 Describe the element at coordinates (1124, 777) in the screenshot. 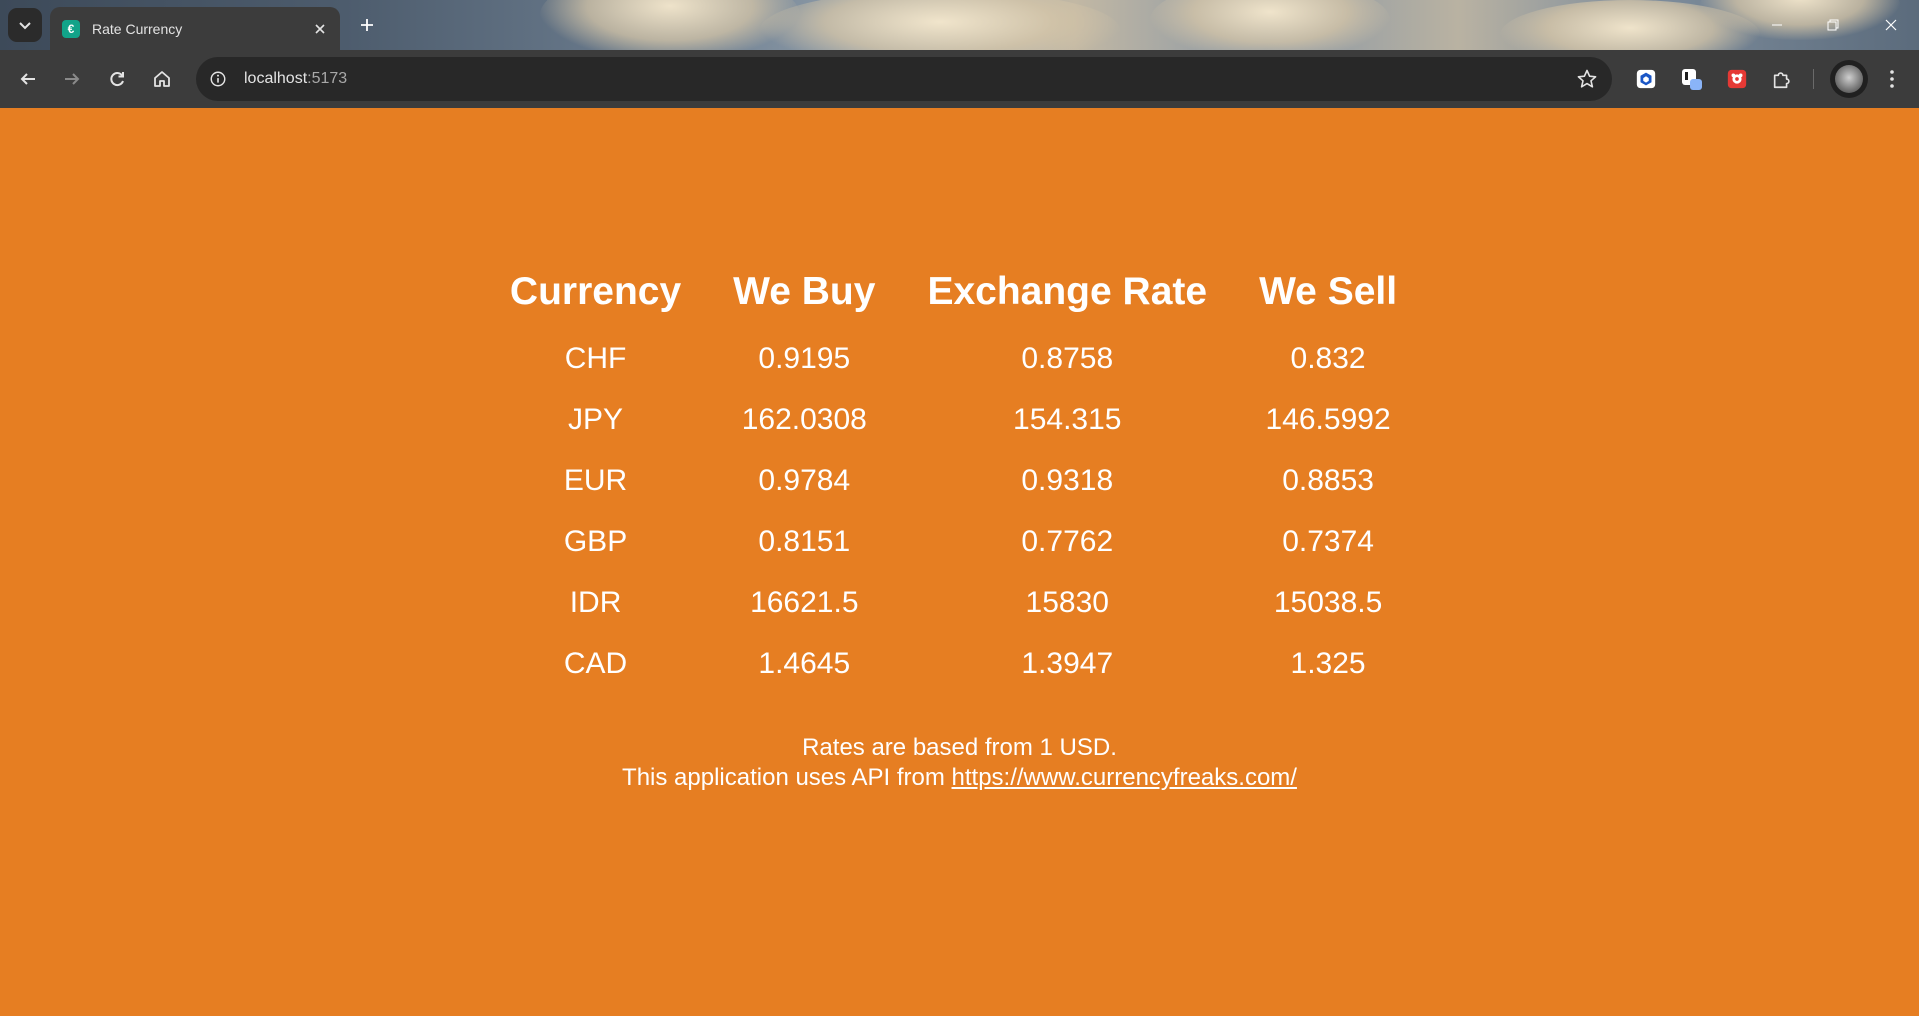

I see `currencyfreaks-link: https://www.currencyfreaks.com/` at that location.